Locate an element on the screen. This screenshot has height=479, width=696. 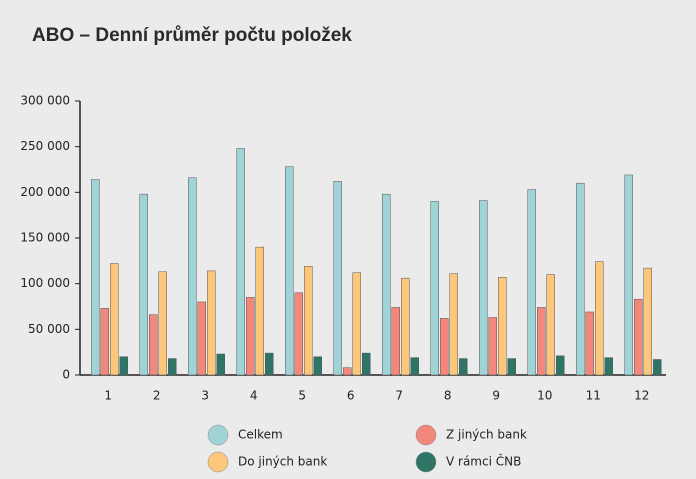
y-tick-label: 100 000 is located at coordinates (45, 283).